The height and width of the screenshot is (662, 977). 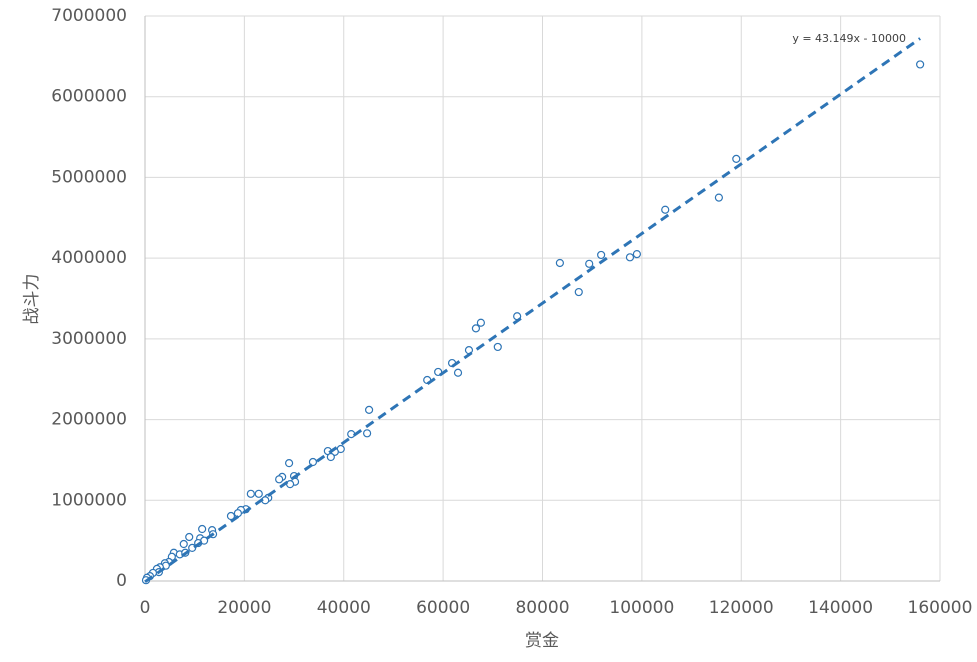 What do you see at coordinates (542, 641) in the screenshot?
I see `x-axis-title: 赏金` at bounding box center [542, 641].